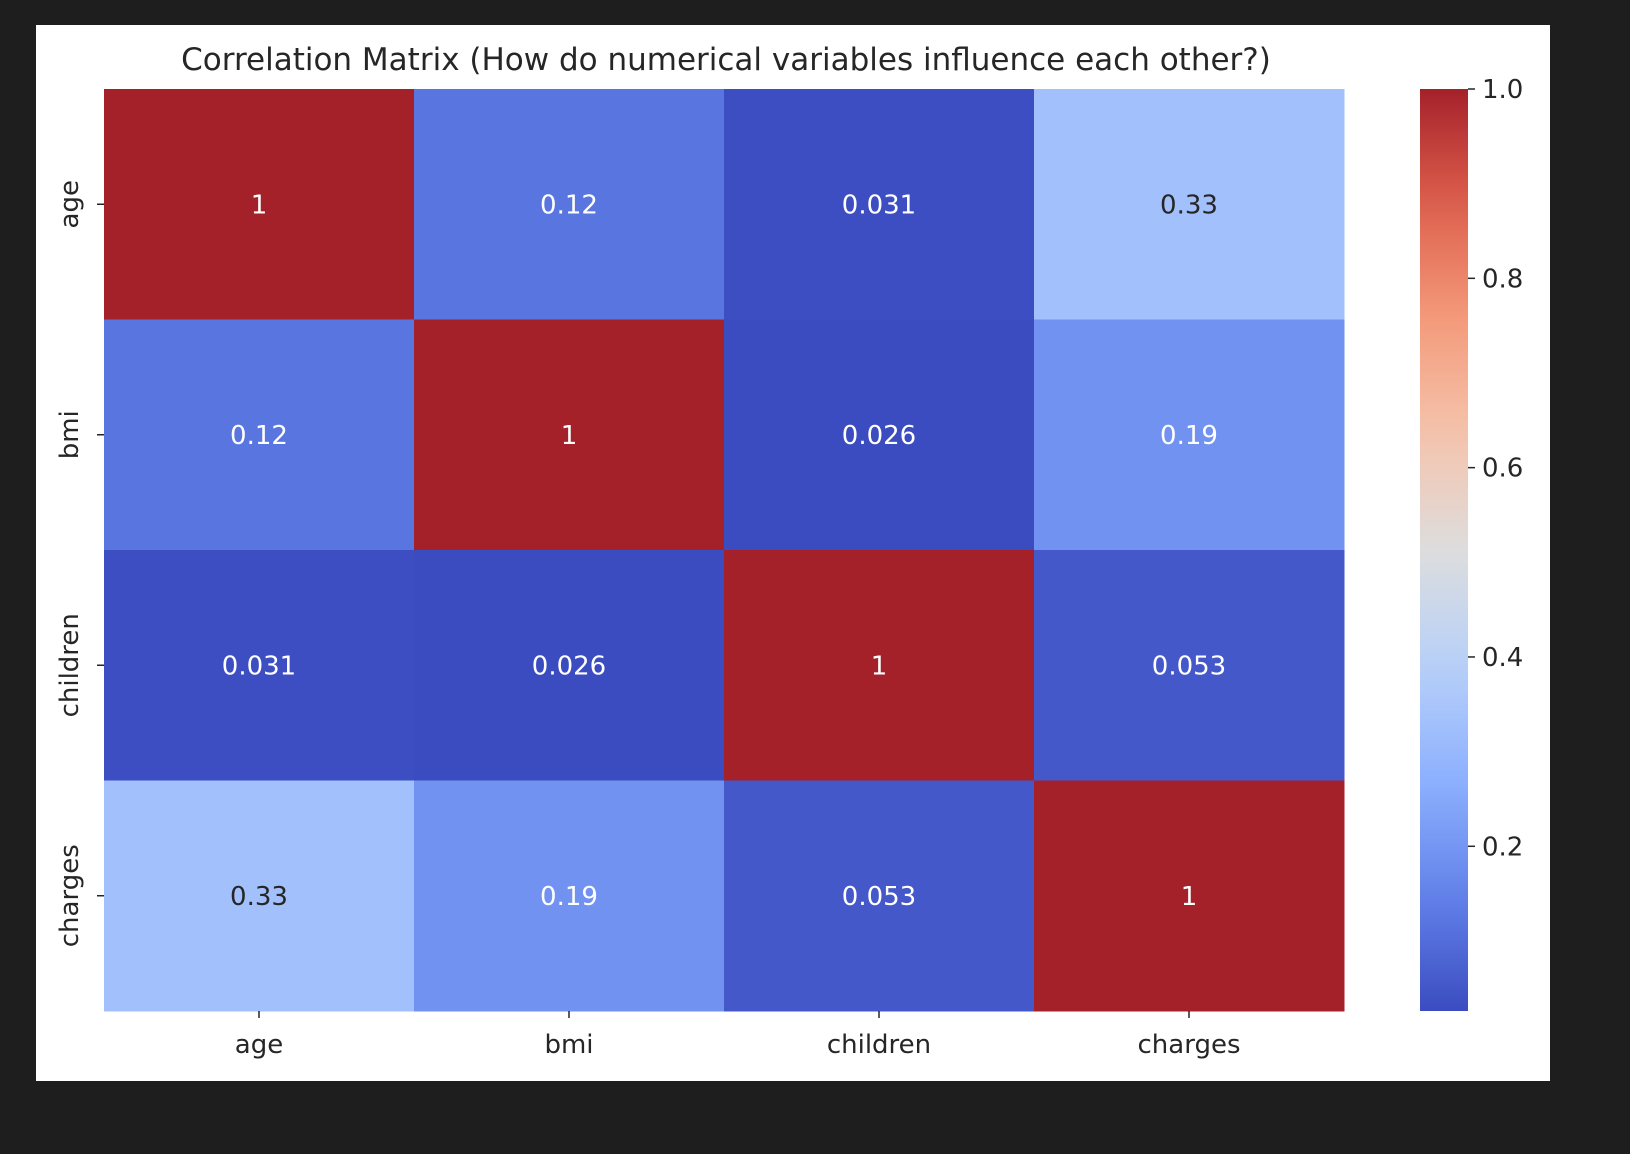 This screenshot has width=1630, height=1154. I want to click on heatmap-cell-bmi-bmi, so click(569, 435).